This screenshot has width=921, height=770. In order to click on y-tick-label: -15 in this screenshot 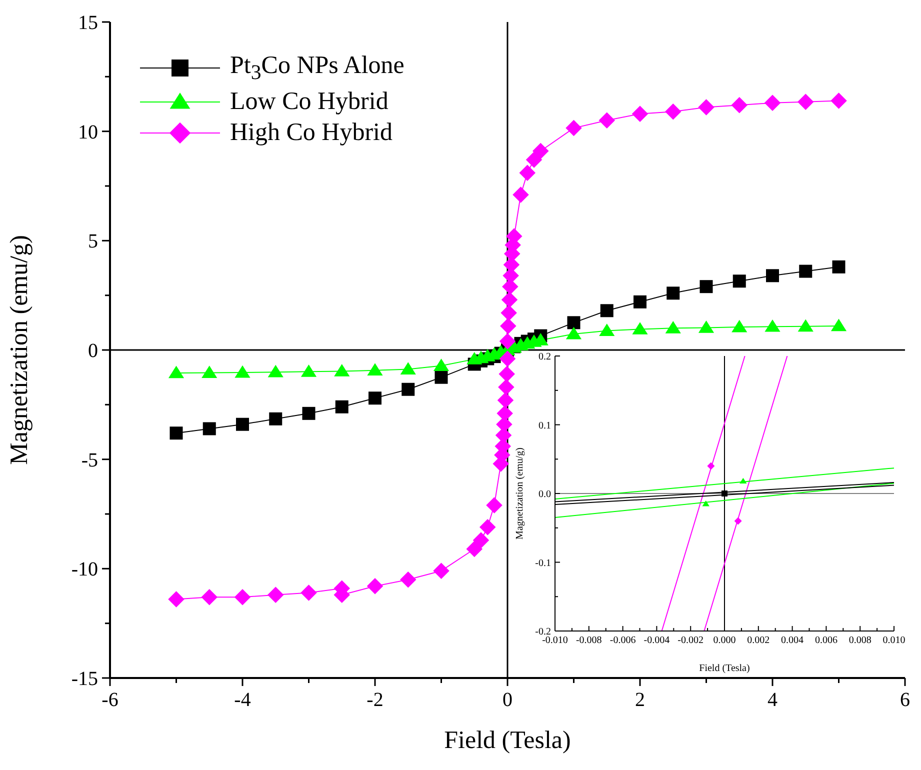, I will do `click(84, 679)`.